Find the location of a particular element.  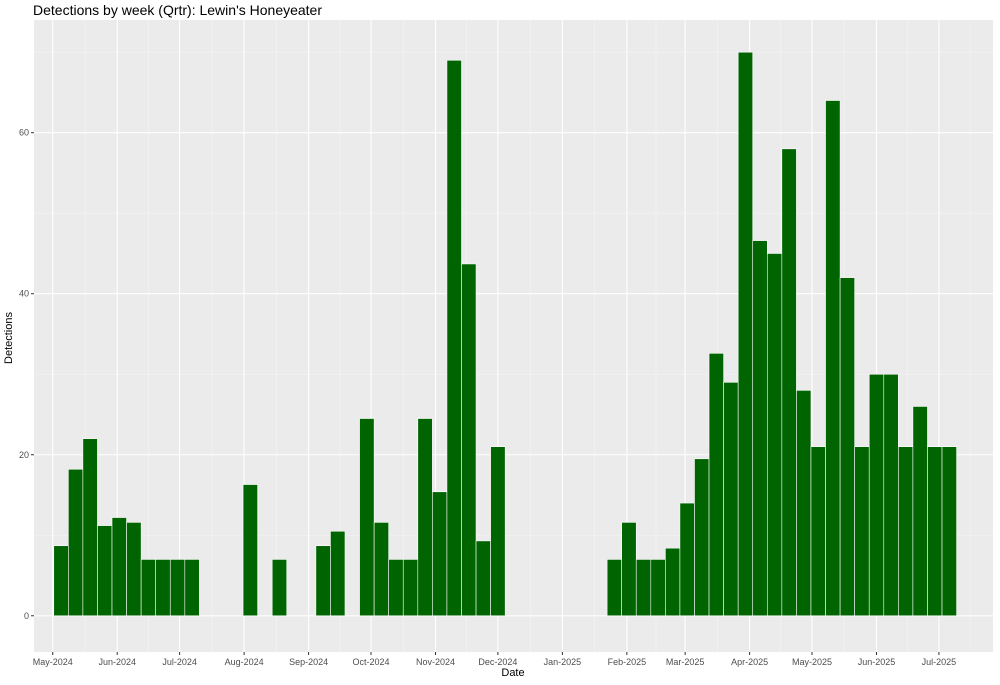

y-tick-label: 0 is located at coordinates (26, 616).